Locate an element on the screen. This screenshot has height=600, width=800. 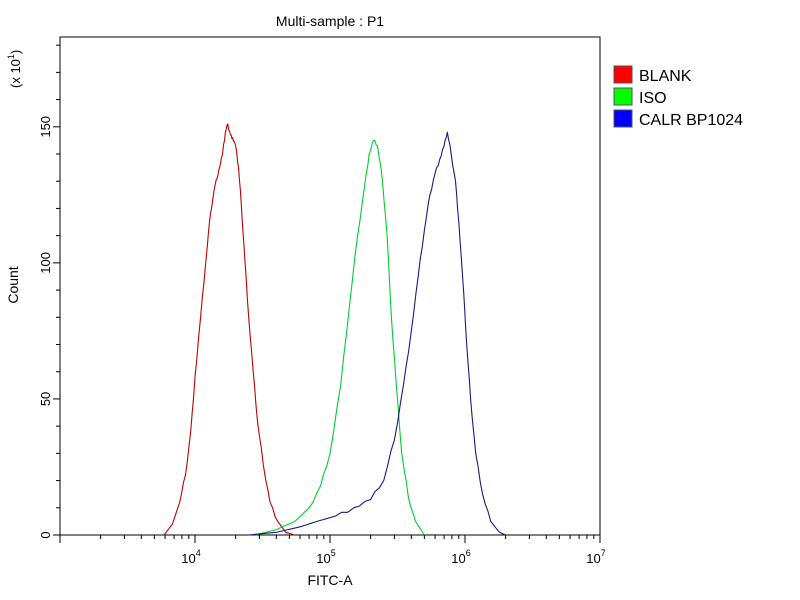
x-tick-label: 10⁶ is located at coordinates (460, 557).